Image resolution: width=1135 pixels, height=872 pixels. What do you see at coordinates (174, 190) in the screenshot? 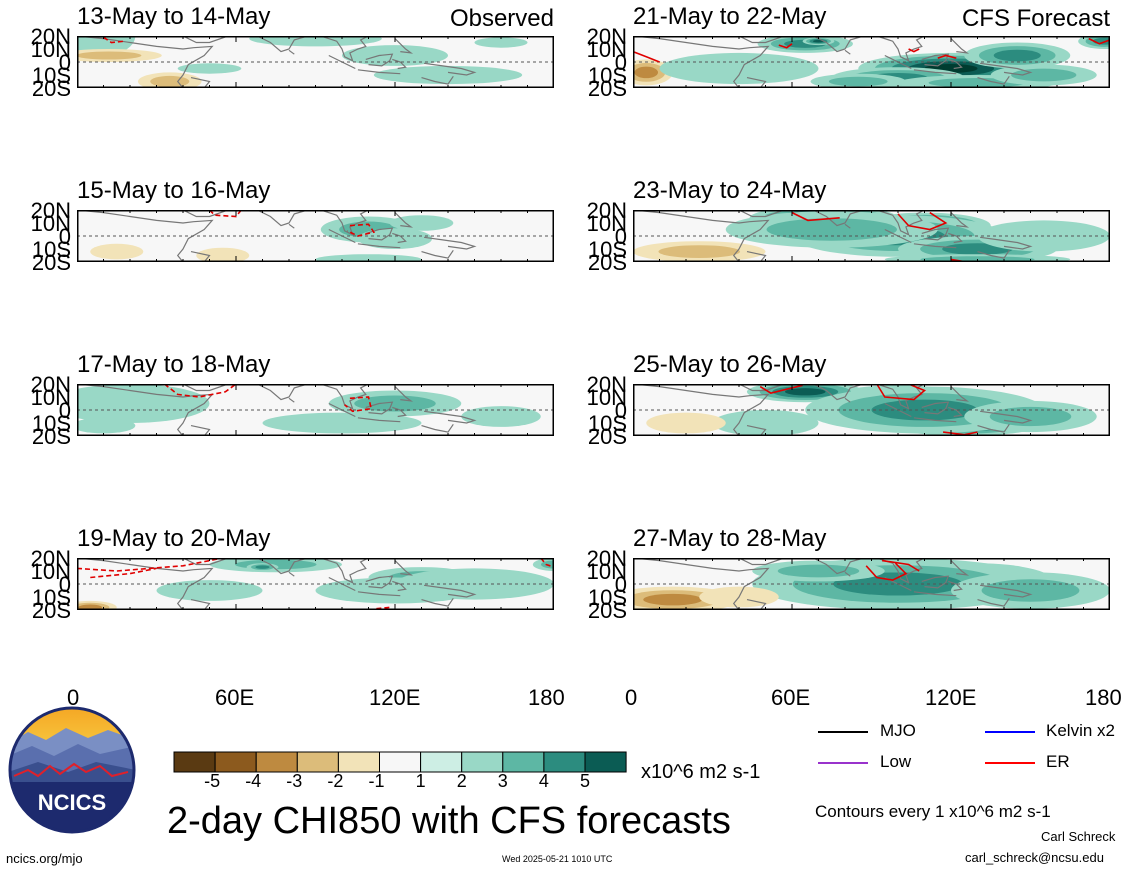
I see `panel-title: 15-May to 16-May` at bounding box center [174, 190].